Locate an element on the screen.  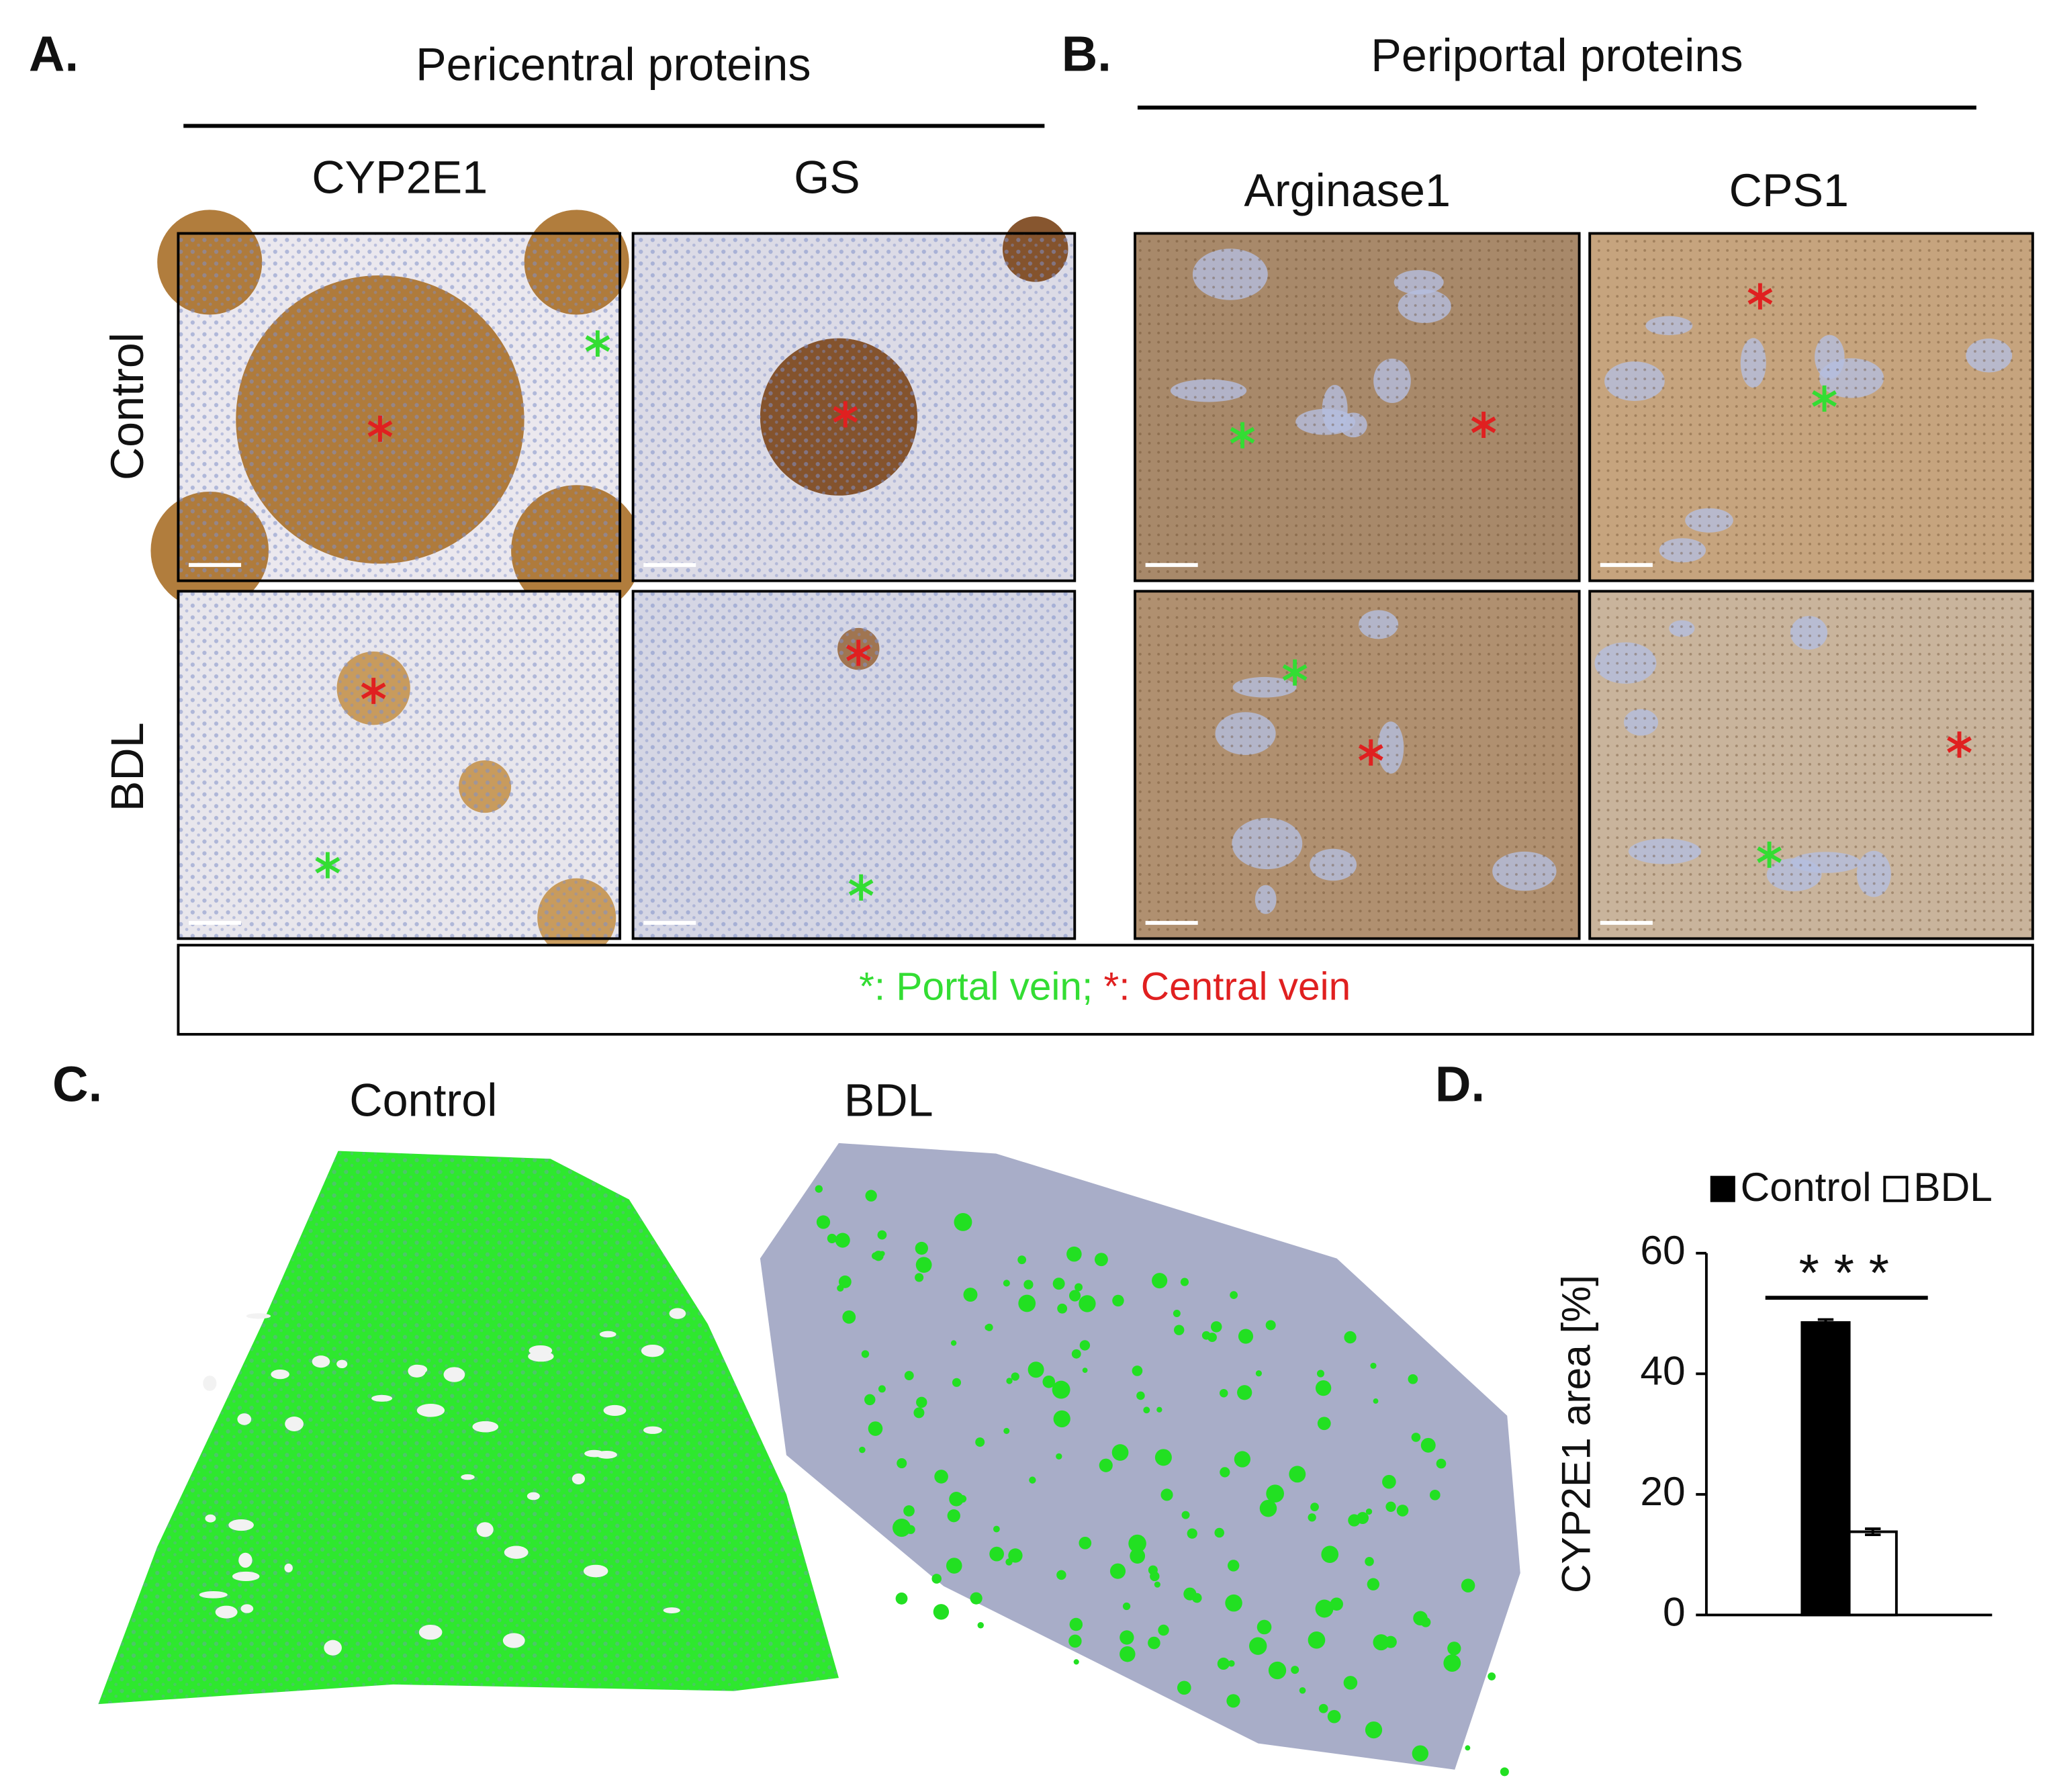
panel-title: Periportal proteins is located at coordinates (1557, 56).